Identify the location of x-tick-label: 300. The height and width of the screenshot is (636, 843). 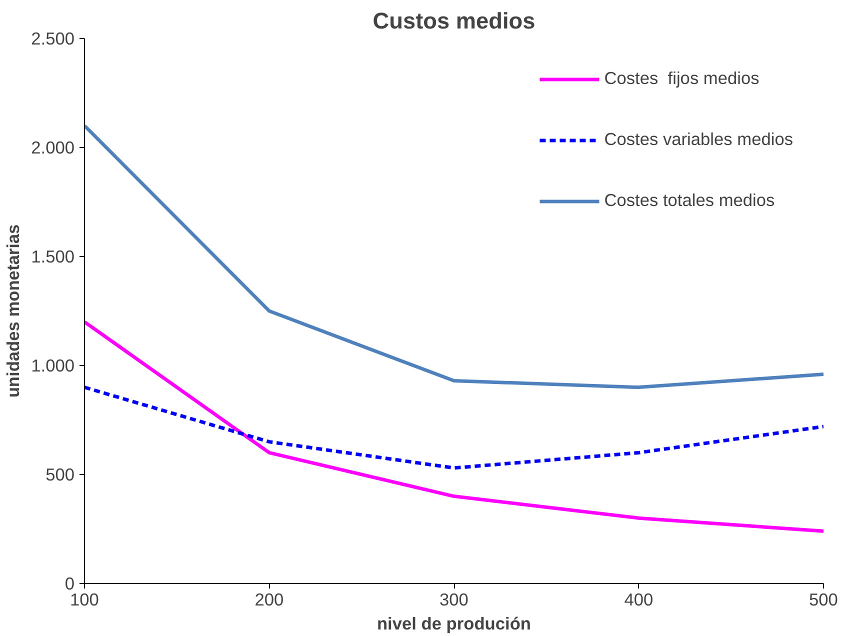
(454, 600).